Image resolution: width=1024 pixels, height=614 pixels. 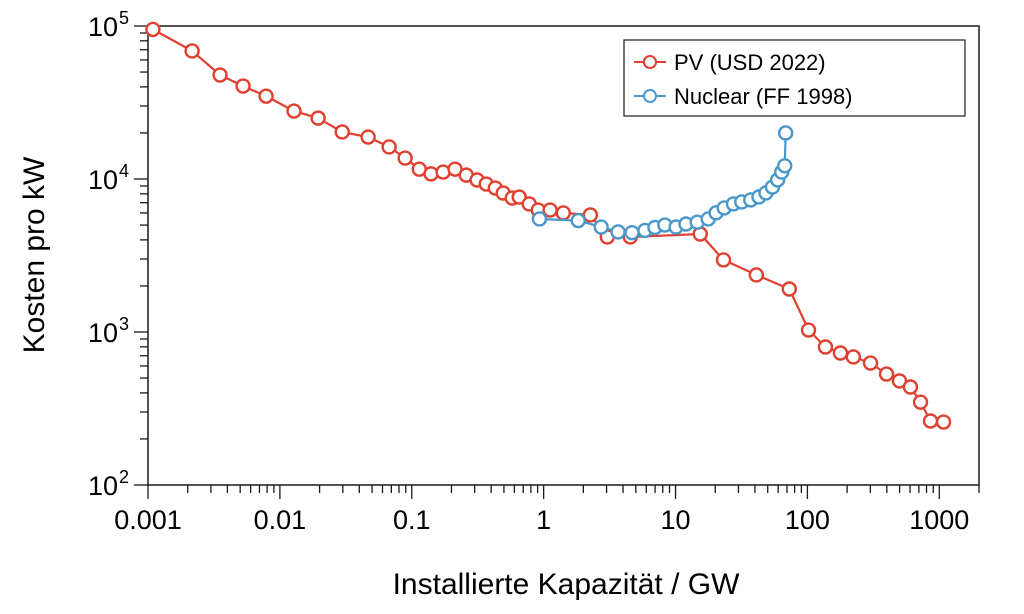 What do you see at coordinates (543, 520) in the screenshot?
I see `x-tick-label: 1` at bounding box center [543, 520].